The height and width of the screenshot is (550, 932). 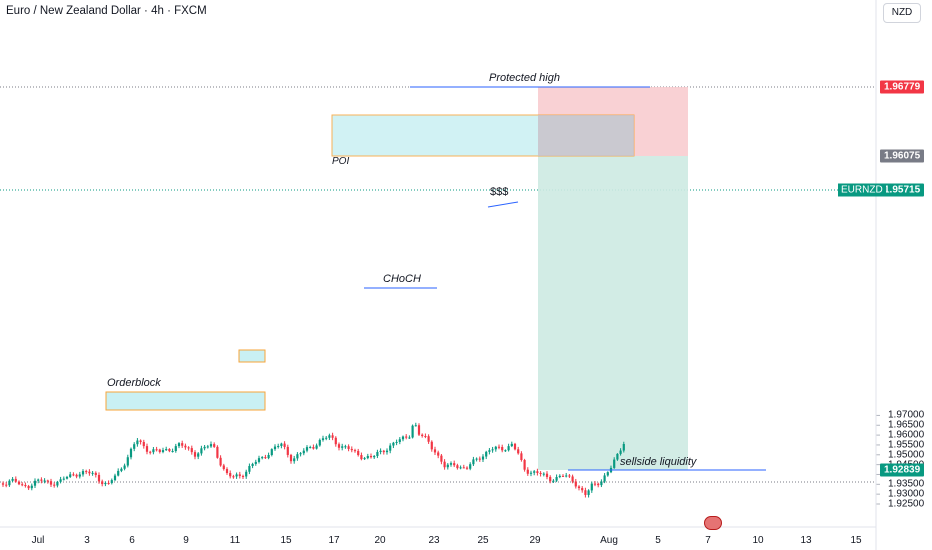 I want to click on time-tick: 6, so click(x=132, y=540).